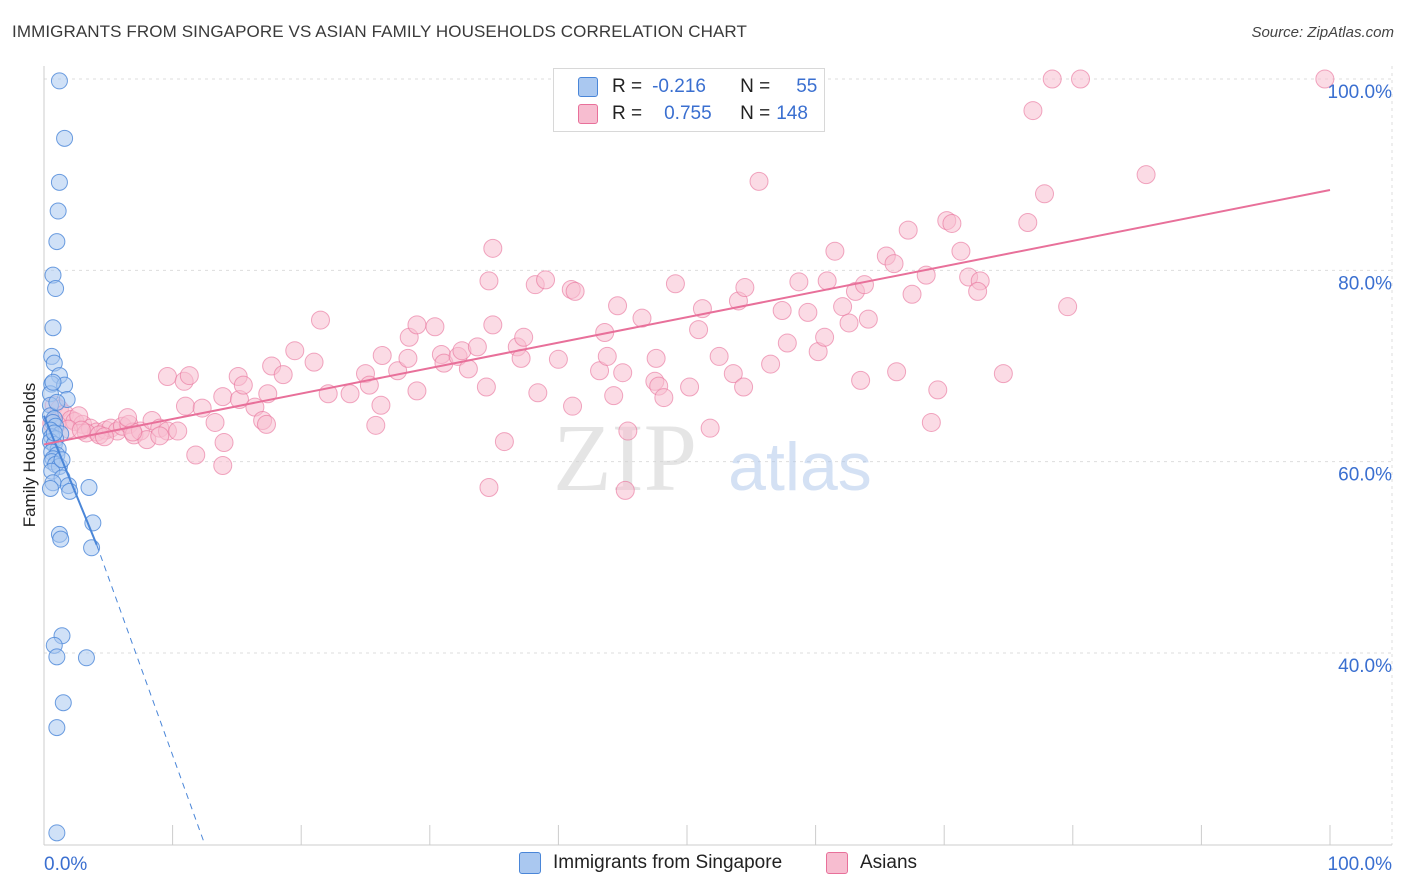 Image resolution: width=1406 pixels, height=892 pixels. What do you see at coordinates (689, 100) in the screenshot?
I see `correlation-legend: R = -0.216 N = 55 R = 0.755 N = 148` at bounding box center [689, 100].